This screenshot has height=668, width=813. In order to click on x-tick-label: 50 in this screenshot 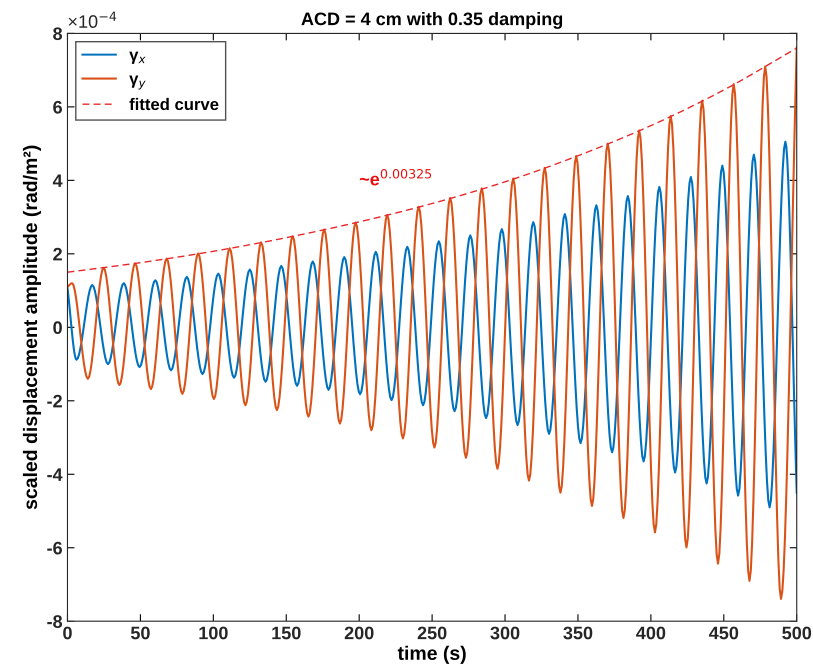, I will do `click(140, 633)`.